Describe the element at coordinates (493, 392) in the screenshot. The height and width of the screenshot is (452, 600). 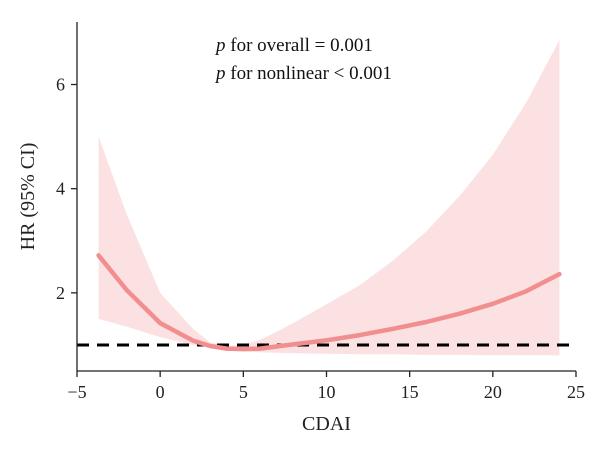
I see `x-tick-label: 20` at that location.